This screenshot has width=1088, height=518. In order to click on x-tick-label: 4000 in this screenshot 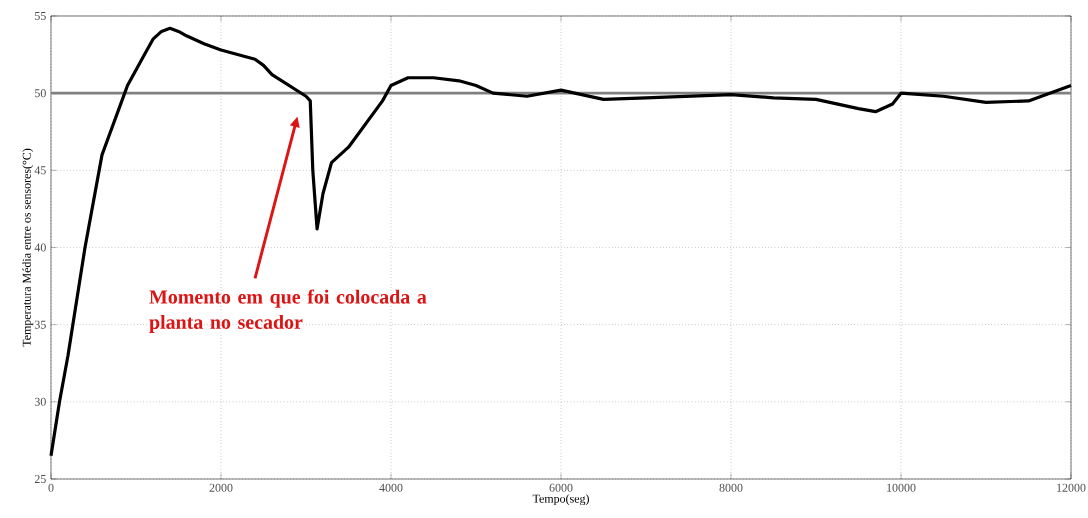, I will do `click(391, 487)`.